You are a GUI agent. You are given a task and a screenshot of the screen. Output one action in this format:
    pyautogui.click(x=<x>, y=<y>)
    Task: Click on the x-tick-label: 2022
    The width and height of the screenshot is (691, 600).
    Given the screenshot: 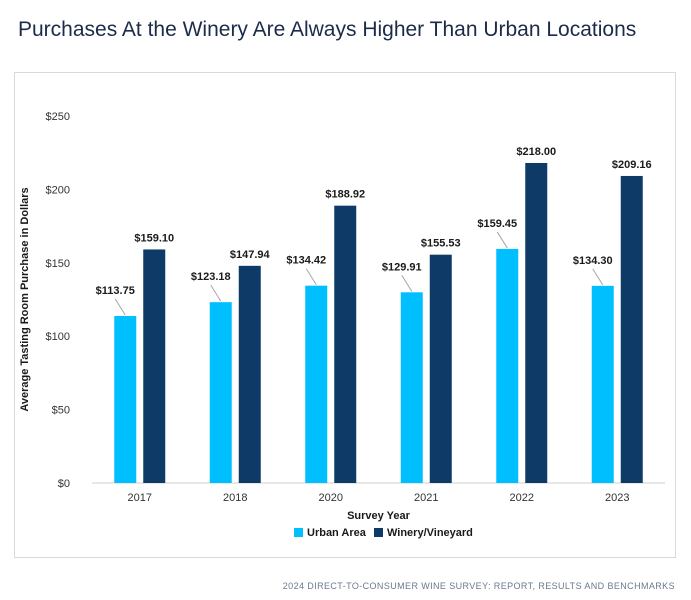 What is the action you would take?
    pyautogui.click(x=522, y=498)
    